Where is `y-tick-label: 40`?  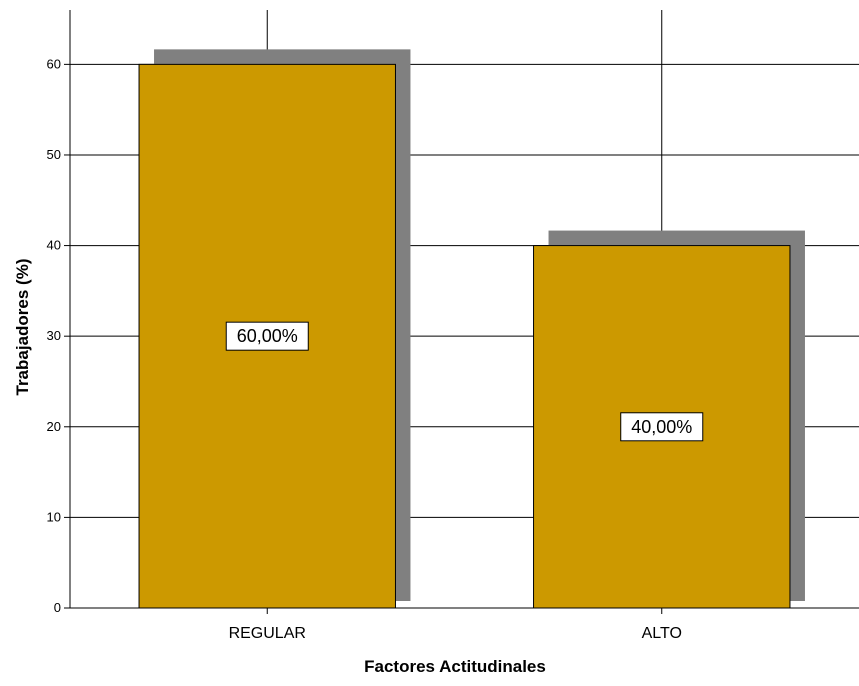 y-tick-label: 40 is located at coordinates (54, 245).